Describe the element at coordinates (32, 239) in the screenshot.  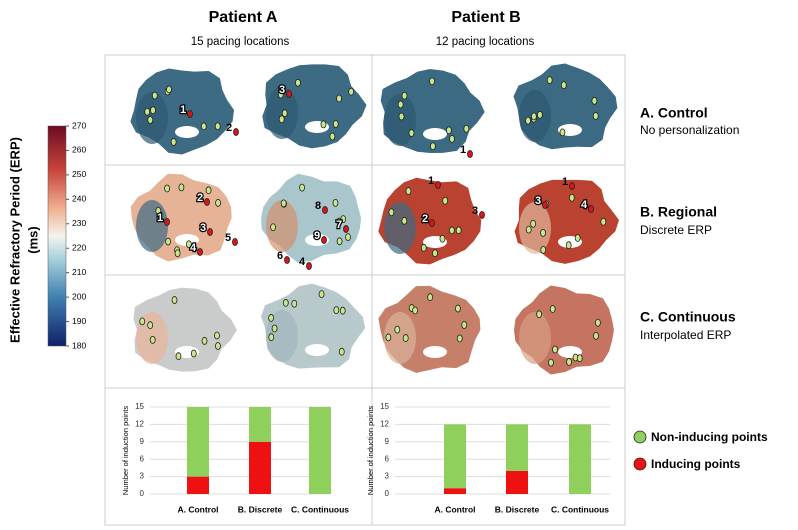
I see `colorbar-label: (ms)` at that location.